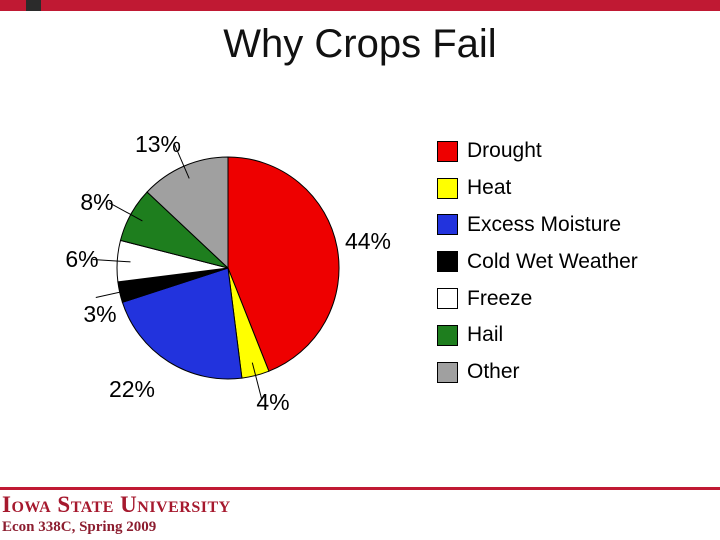 The image size is (720, 540). I want to click on legend-label-cold-wet-weather: Cold Wet Weather, so click(552, 261).